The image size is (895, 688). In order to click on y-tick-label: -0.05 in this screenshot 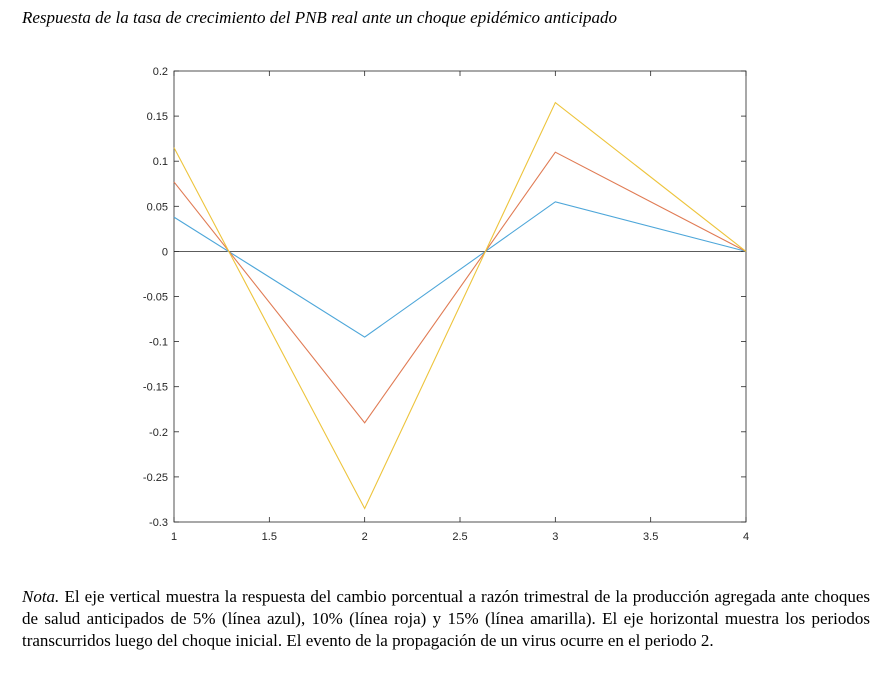, I will do `click(155, 298)`.